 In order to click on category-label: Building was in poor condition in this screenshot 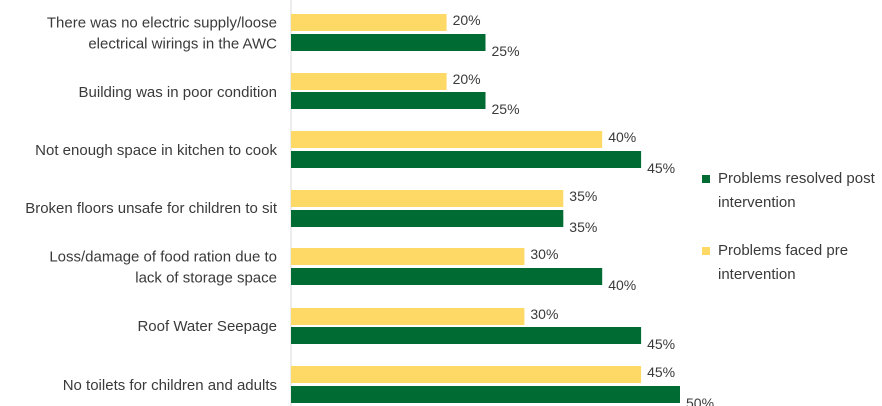, I will do `click(178, 92)`.